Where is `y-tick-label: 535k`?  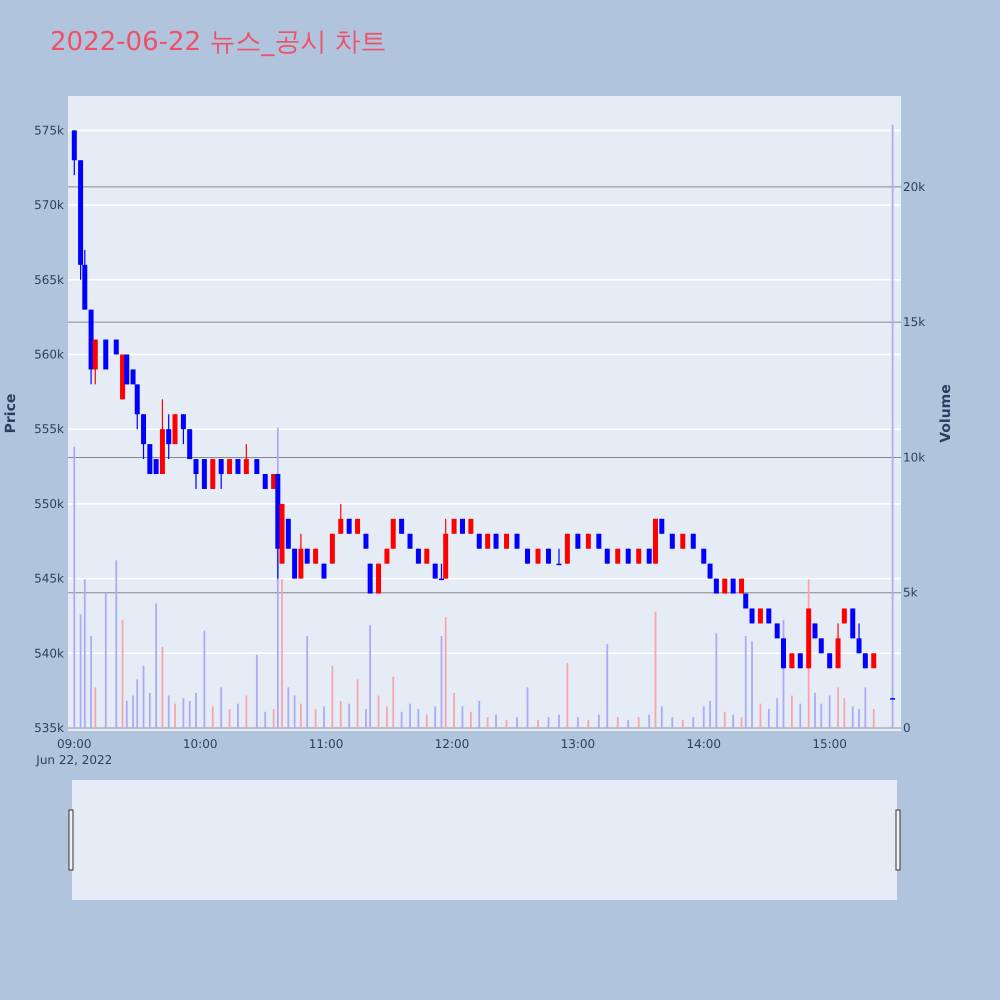 y-tick-label: 535k is located at coordinates (49, 728).